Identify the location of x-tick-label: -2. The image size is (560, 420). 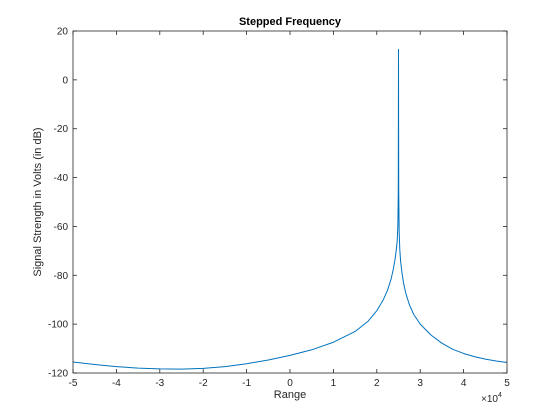
(203, 383).